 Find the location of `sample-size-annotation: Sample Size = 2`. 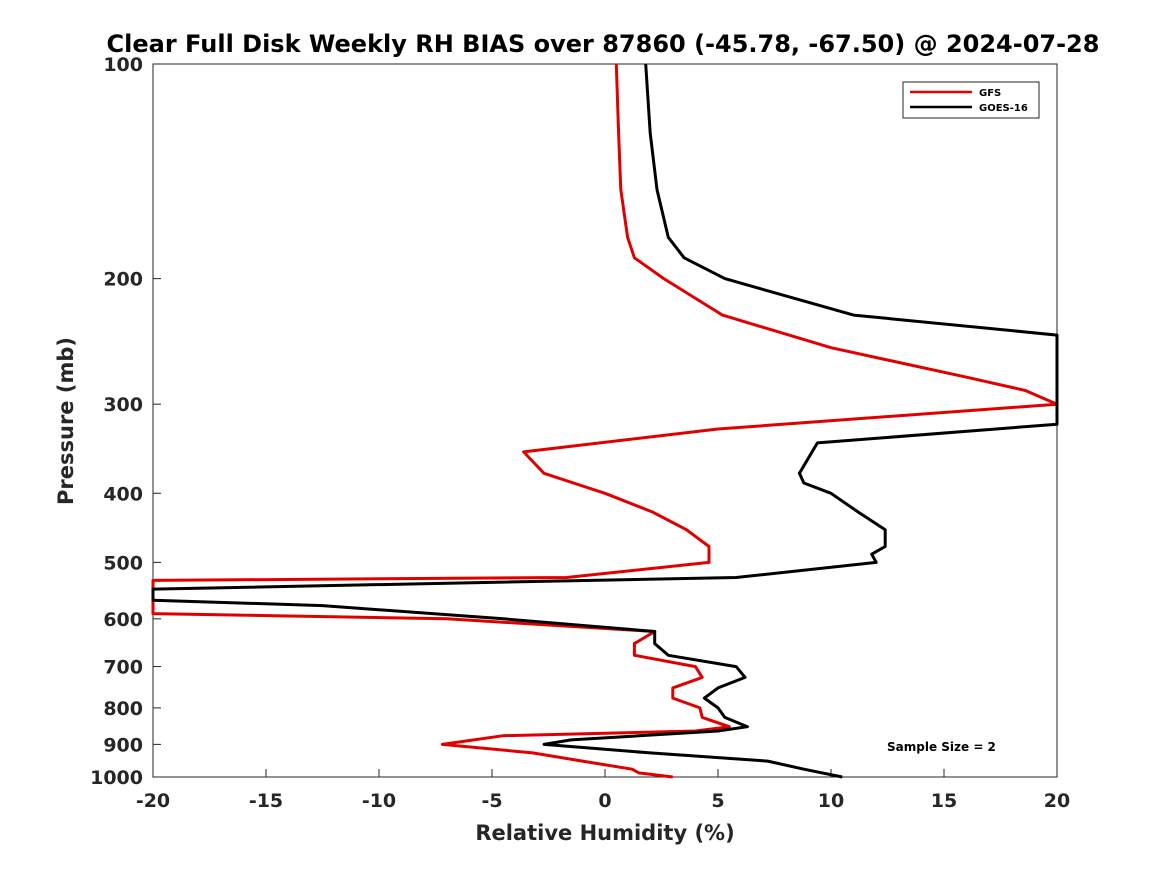

sample-size-annotation: Sample Size = 2 is located at coordinates (941, 747).